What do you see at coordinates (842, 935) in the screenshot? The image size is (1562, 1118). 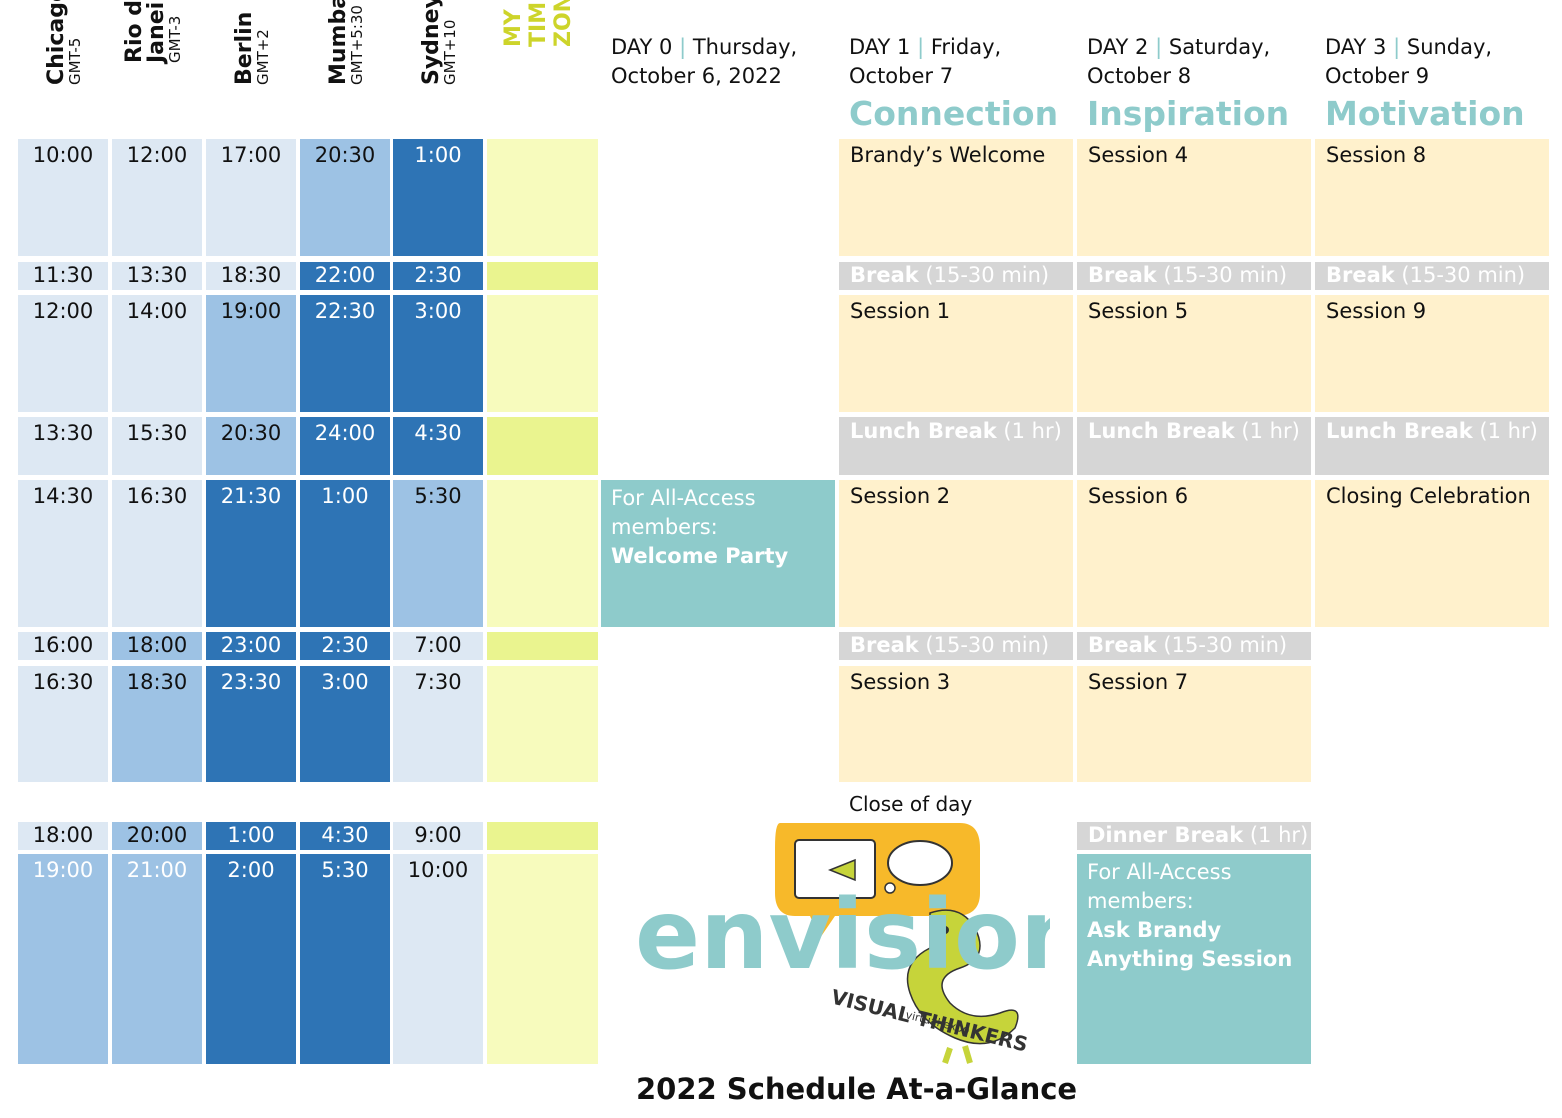 I see `logo-word: envision` at bounding box center [842, 935].